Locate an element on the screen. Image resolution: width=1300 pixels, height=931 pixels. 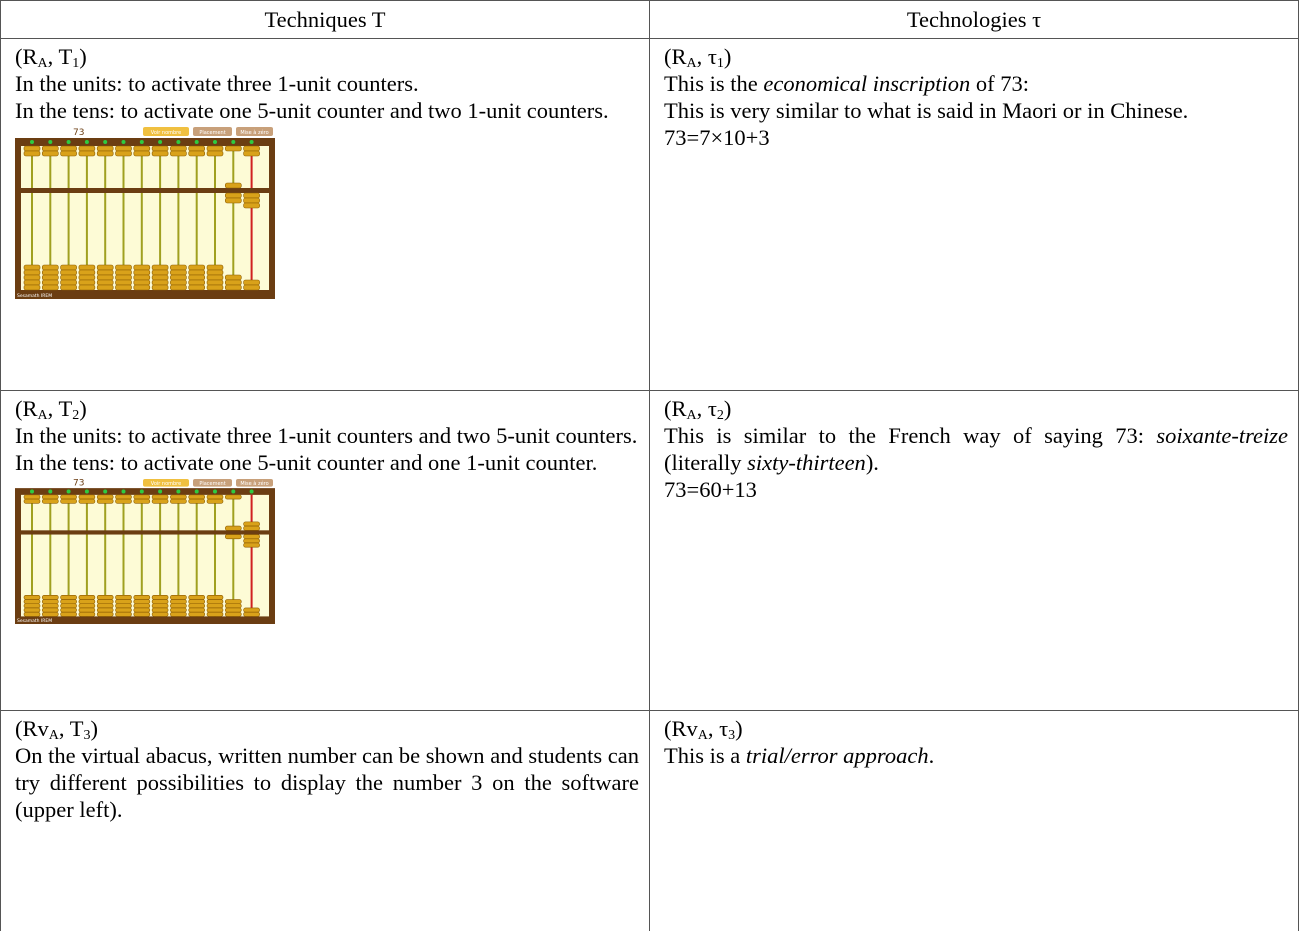
abacus-number: 73 is located at coordinates (78, 133).